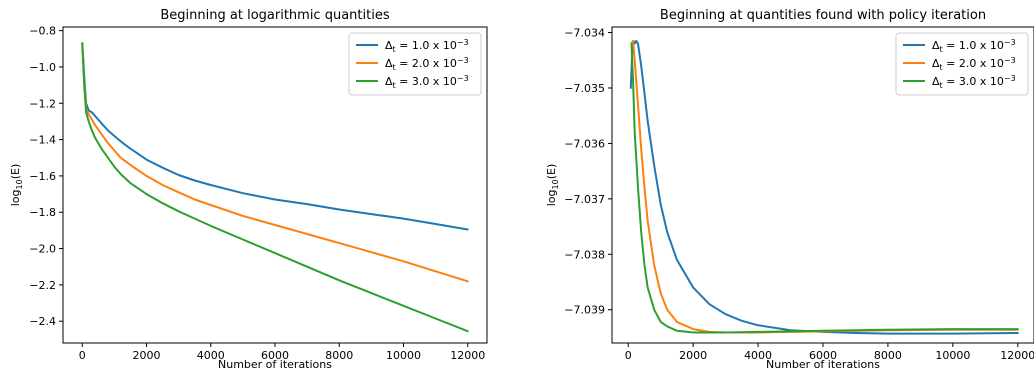 The height and width of the screenshot is (373, 1034). Describe the element at coordinates (584, 143) in the screenshot. I see `y-tick-label: −7.036` at that location.